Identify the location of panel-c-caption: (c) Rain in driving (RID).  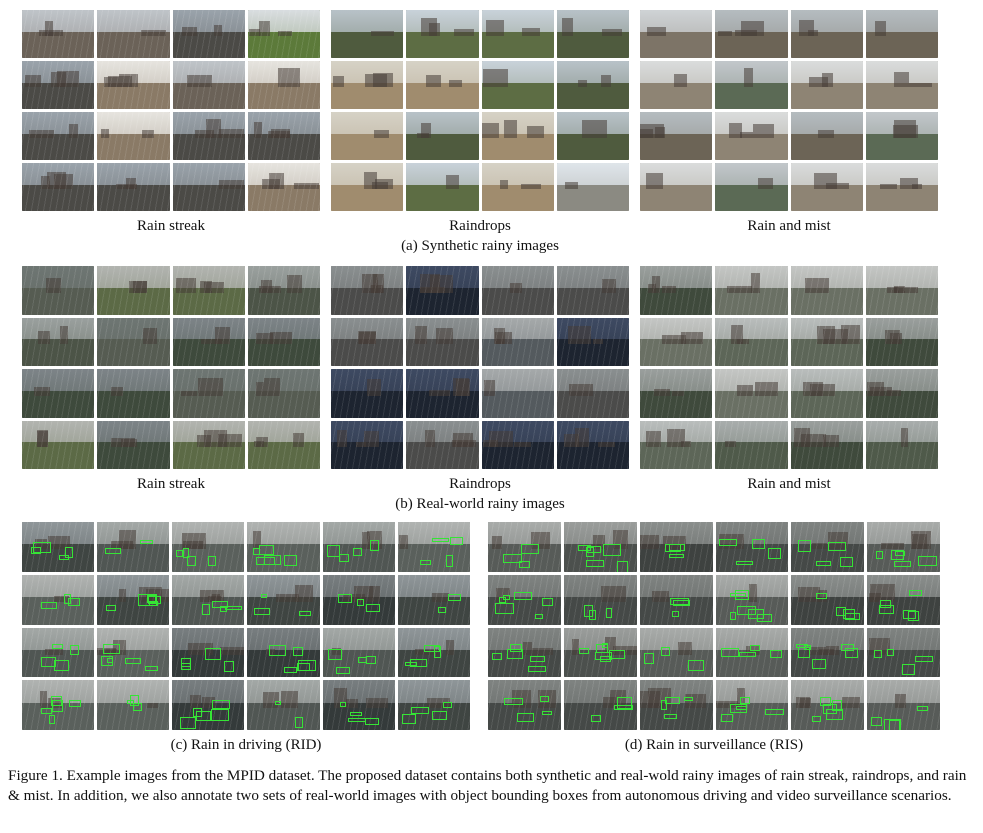
(246, 745).